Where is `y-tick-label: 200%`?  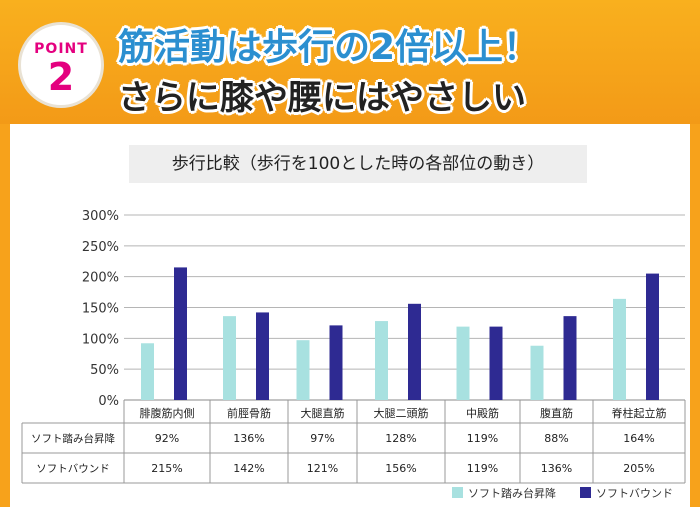
y-tick-label: 200% is located at coordinates (100, 278).